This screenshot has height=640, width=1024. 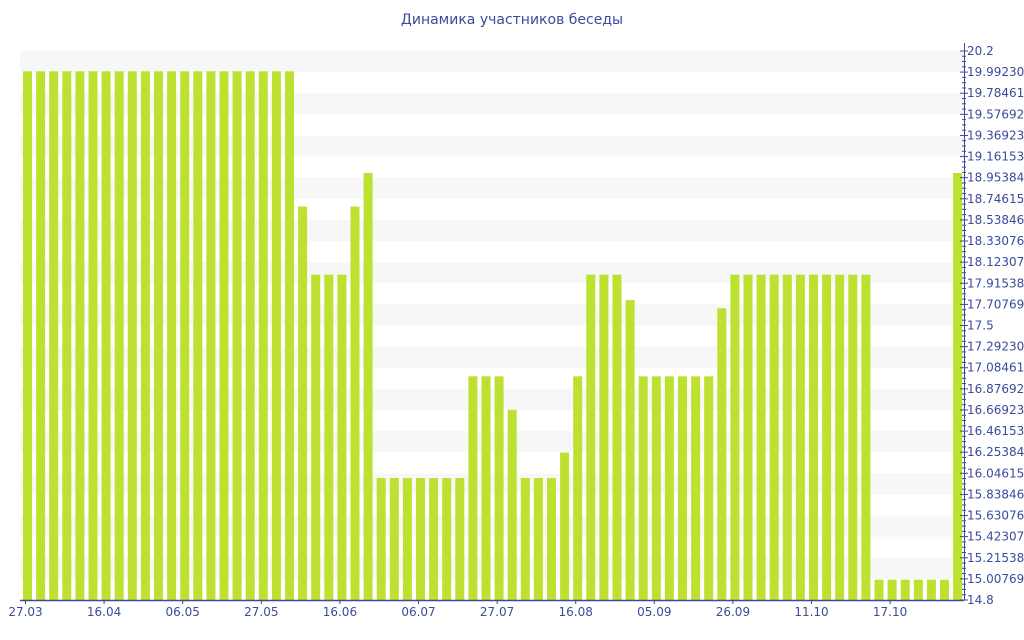 What do you see at coordinates (183, 612) in the screenshot?
I see `x-tick-label: 06.05` at bounding box center [183, 612].